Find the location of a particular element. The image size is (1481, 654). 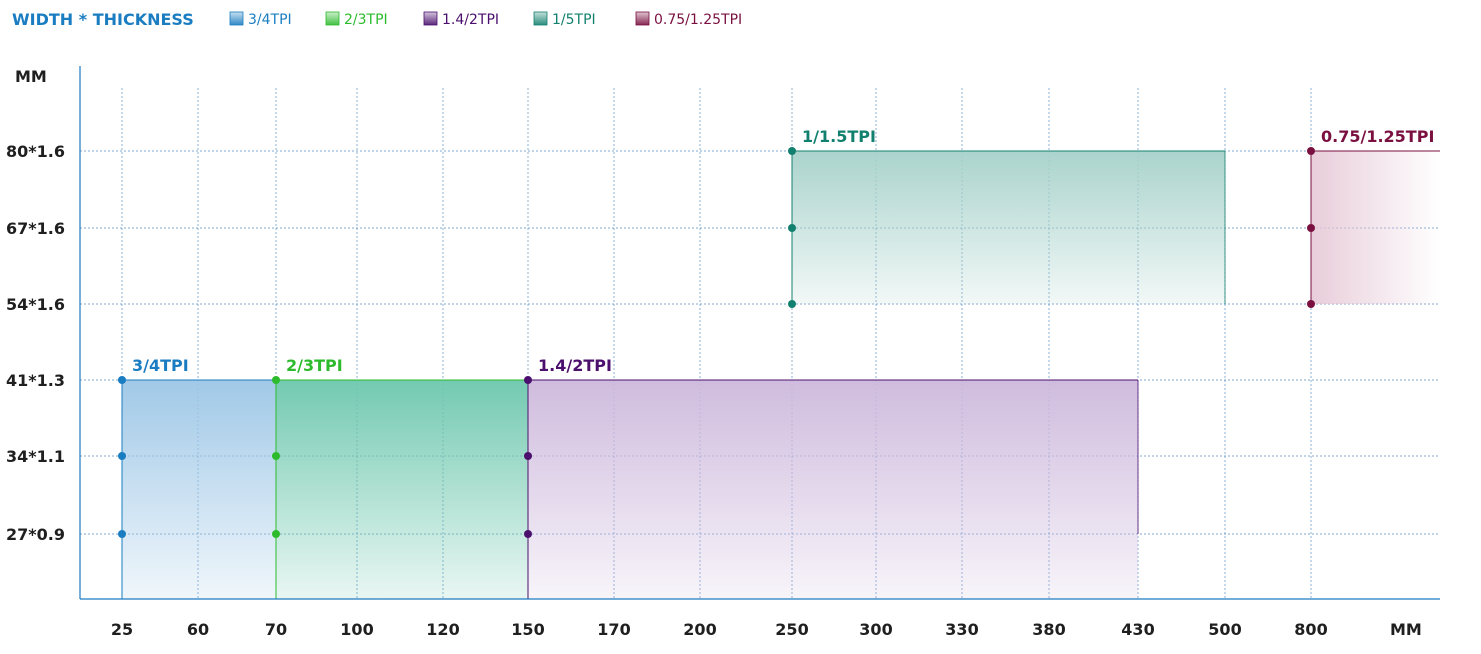

x-tick-label: 60 is located at coordinates (198, 629).